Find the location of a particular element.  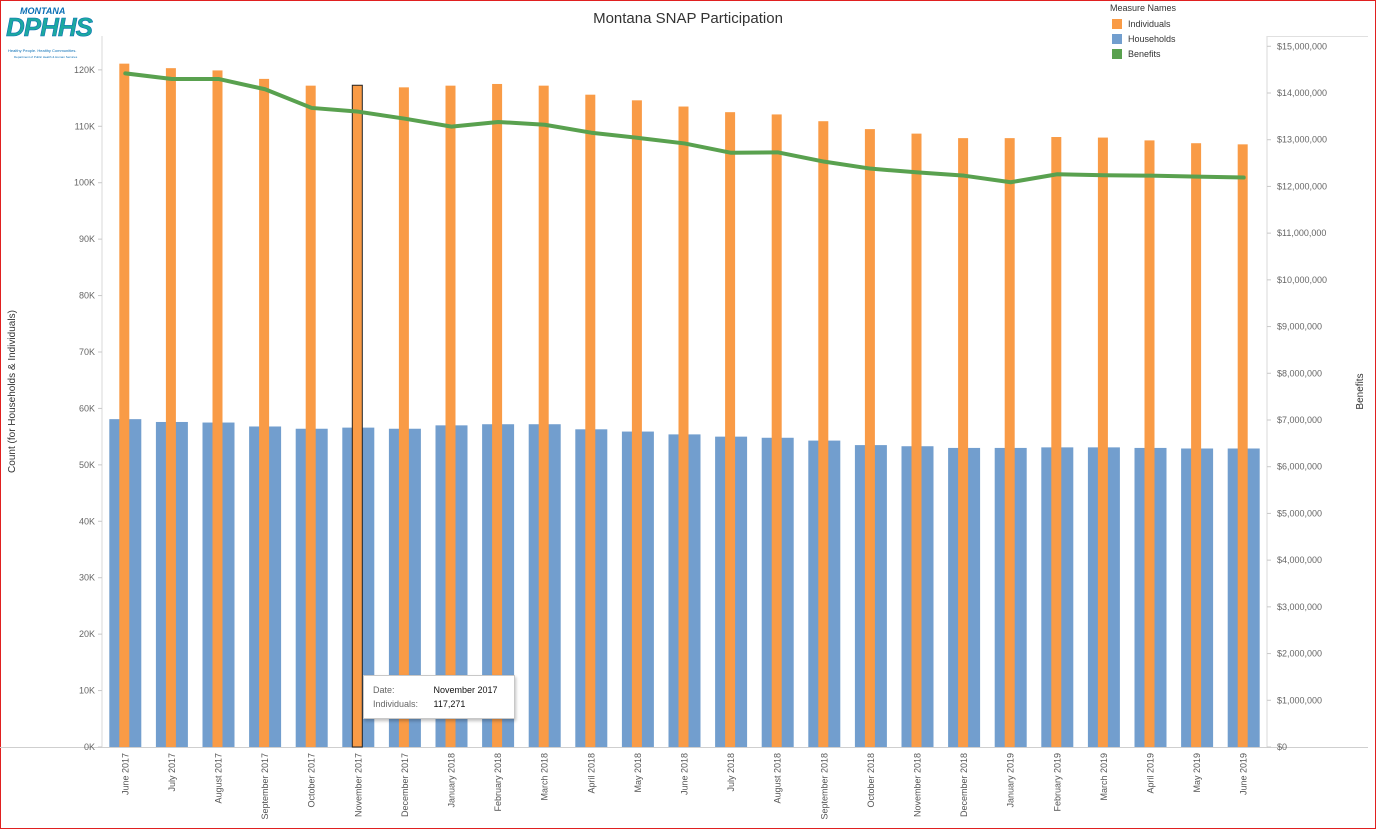

x-tick-label: March 2019 is located at coordinates (1104, 777).